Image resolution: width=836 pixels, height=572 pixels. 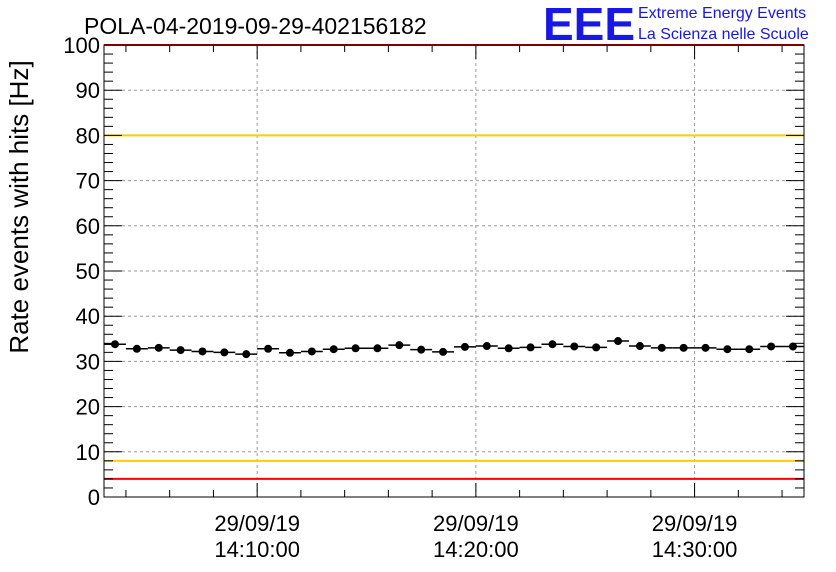 What do you see at coordinates (88, 361) in the screenshot?
I see `y-tick-label: 30` at bounding box center [88, 361].